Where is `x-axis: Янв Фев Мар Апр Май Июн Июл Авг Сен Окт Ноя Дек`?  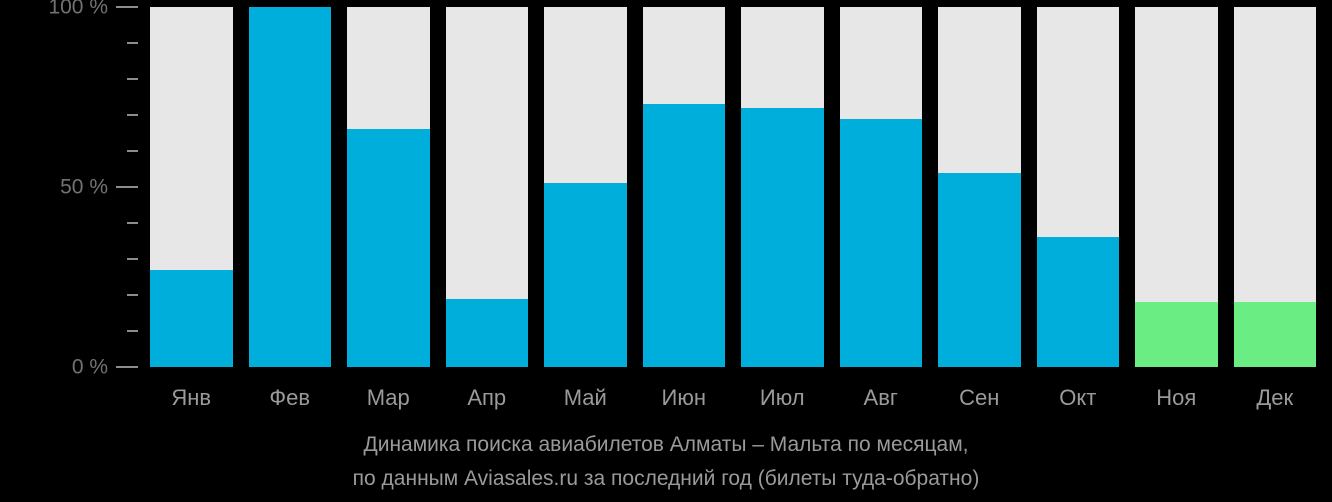
x-axis: Янв Фев Мар Апр Май Июн Июл Авг Сен Окт Ноя Дек is located at coordinates (741, 398).